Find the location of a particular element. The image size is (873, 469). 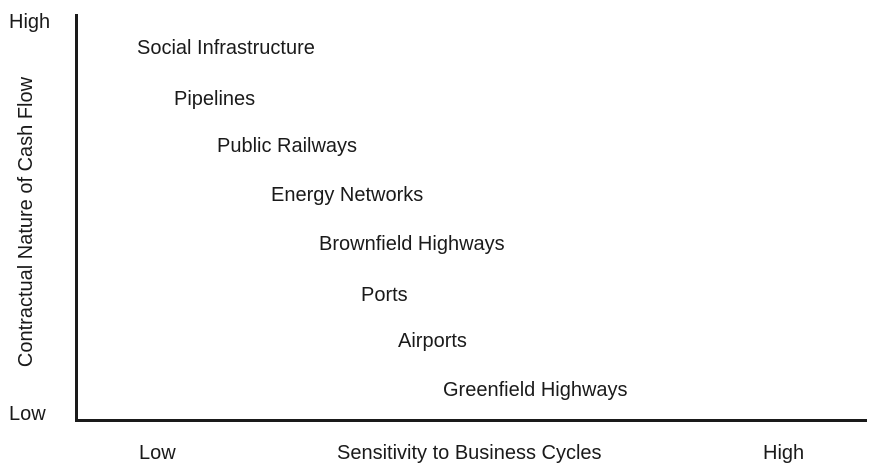

x-axis-low-label: Low is located at coordinates (157, 453).